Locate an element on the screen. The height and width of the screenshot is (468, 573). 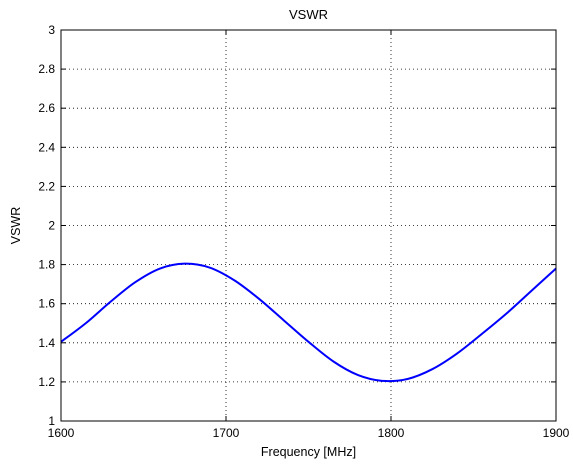
y-tick-label: 2.6 is located at coordinates (46, 108).